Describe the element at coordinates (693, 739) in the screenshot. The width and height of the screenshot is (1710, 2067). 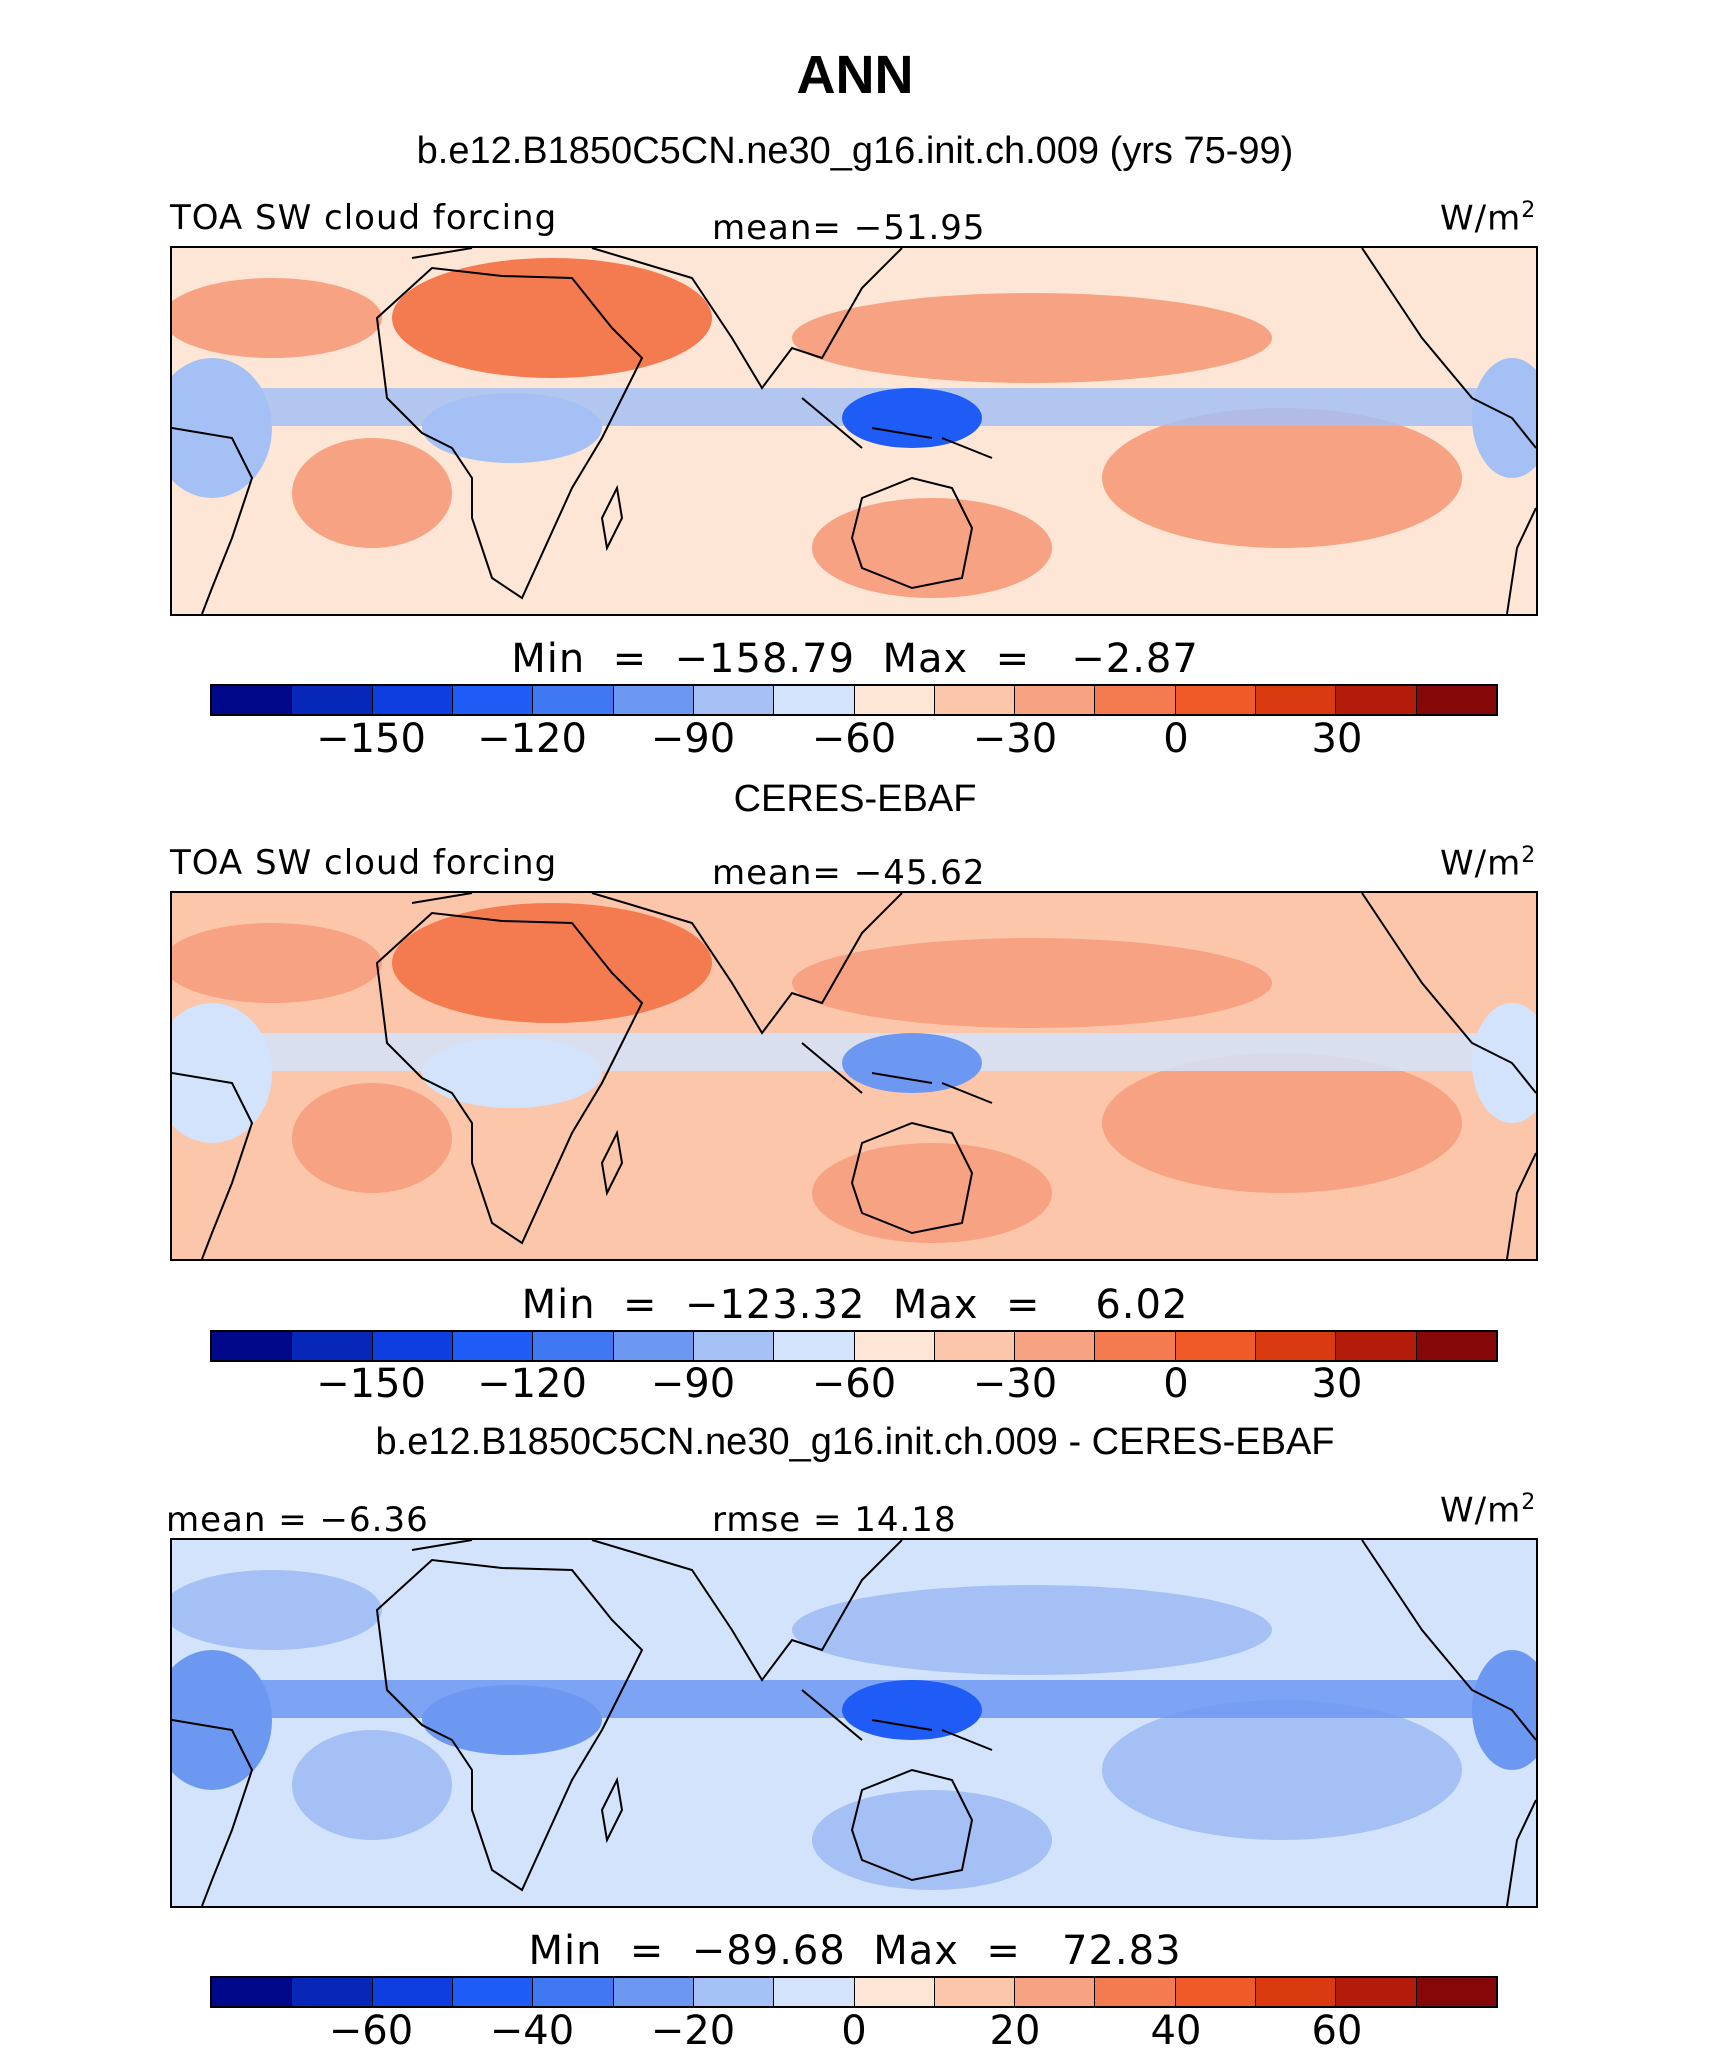
I see `colorbar-tick-label: −90` at that location.